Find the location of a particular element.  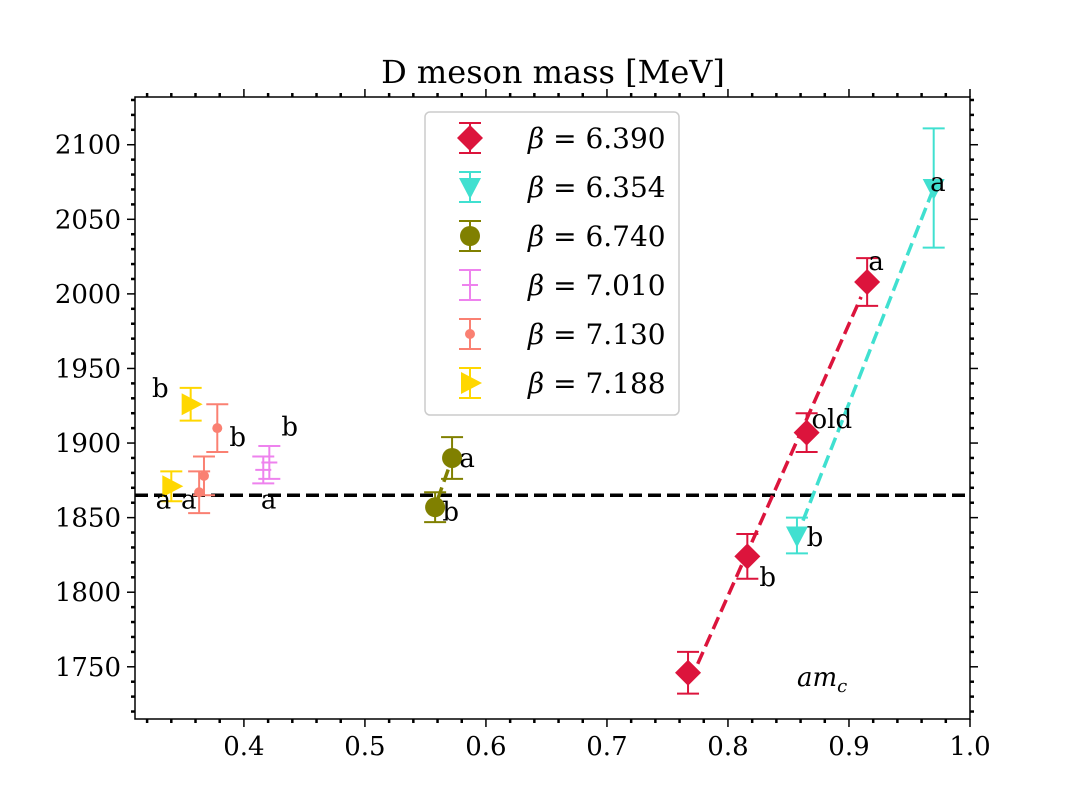

x-tick-label: 0.9 is located at coordinates (848, 747).